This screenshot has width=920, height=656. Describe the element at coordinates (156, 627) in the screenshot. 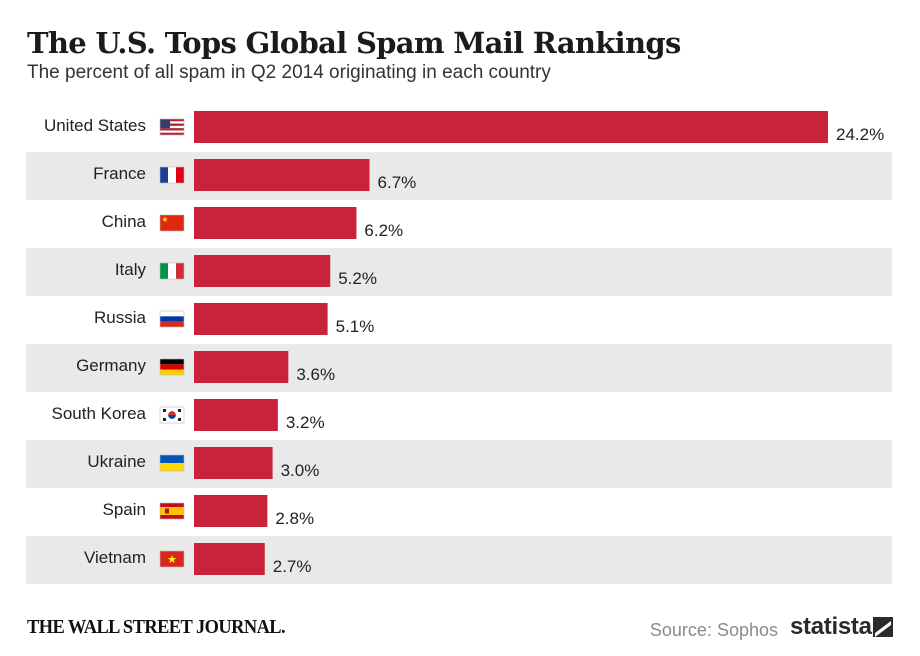

I see `wsj-logo: THE WALL STREET JOURNAL.` at that location.